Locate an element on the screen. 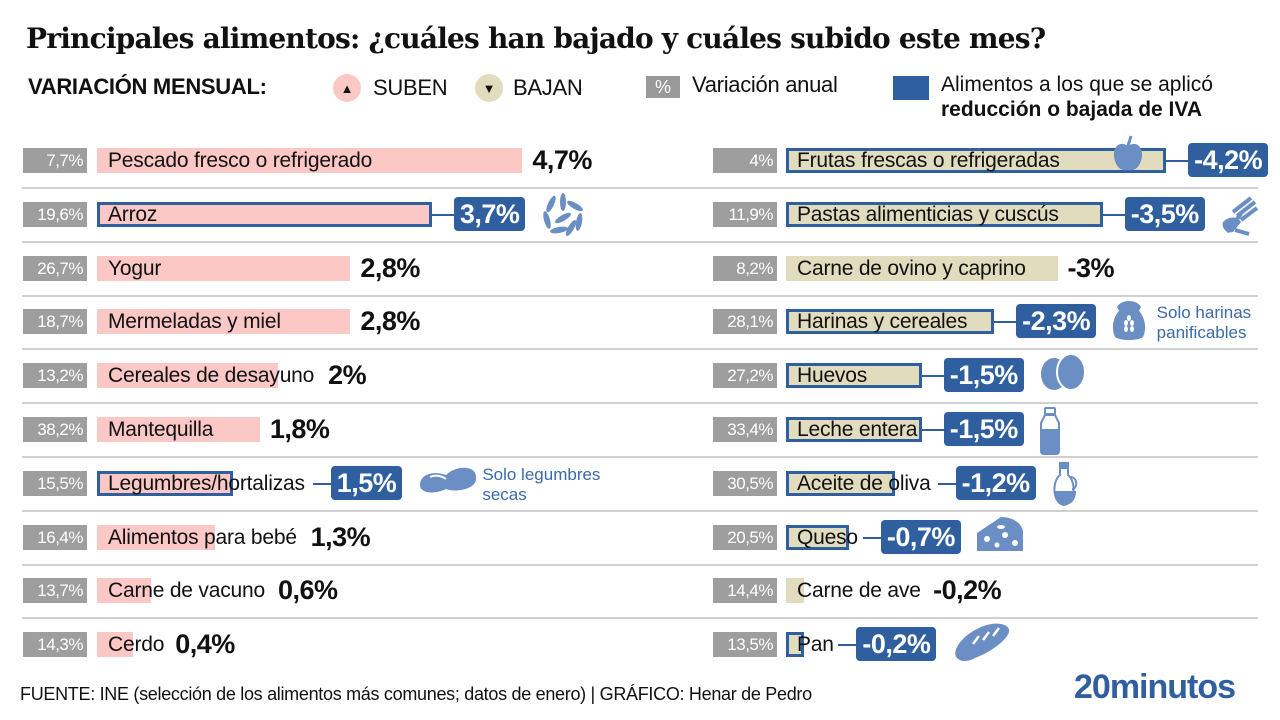 The width and height of the screenshot is (1280, 720). item-label: Legumbres/hortalizas is located at coordinates (206, 483).